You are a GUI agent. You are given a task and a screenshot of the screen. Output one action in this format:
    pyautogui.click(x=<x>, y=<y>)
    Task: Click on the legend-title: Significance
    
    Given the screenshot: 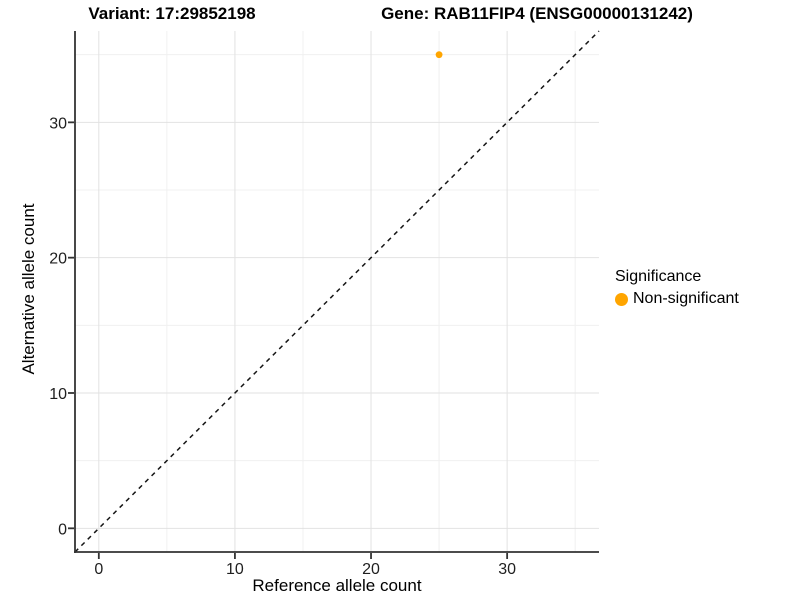 What is the action you would take?
    pyautogui.click(x=658, y=276)
    